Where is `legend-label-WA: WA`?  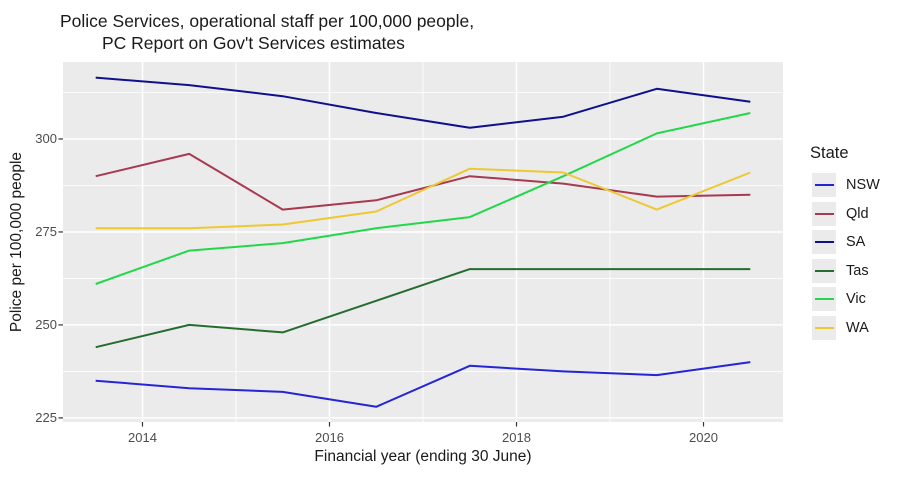
legend-label-WA: WA is located at coordinates (857, 327).